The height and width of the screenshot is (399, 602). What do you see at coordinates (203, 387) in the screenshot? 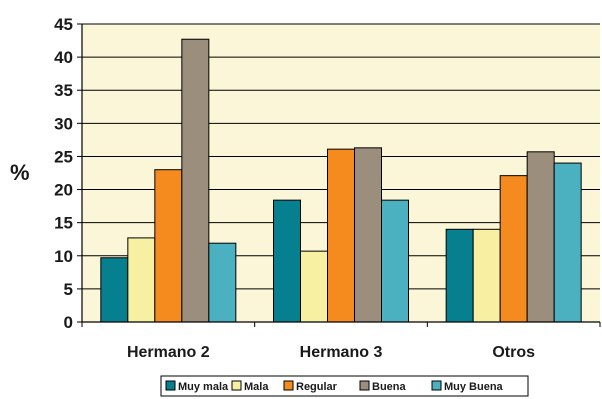
I see `legend-label: Muy mala` at bounding box center [203, 387].